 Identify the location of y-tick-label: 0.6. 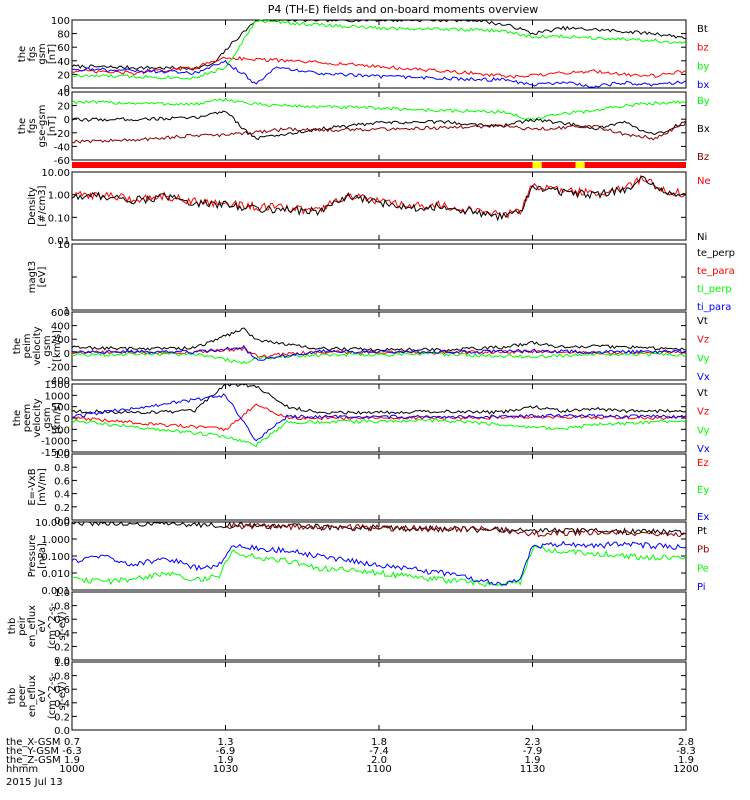
(62, 481).